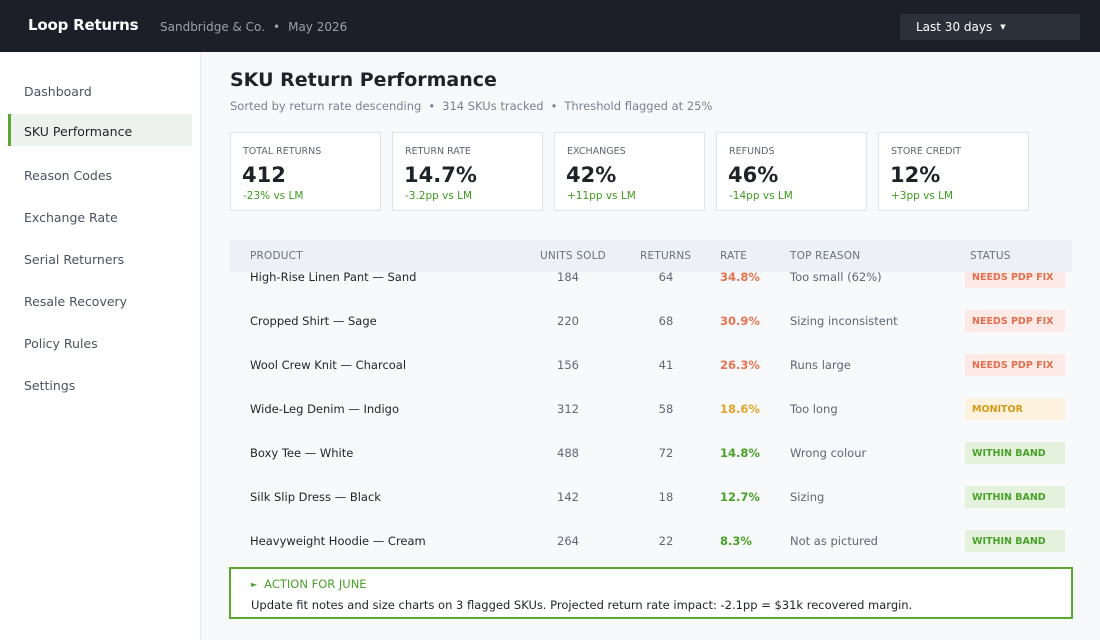  What do you see at coordinates (791, 171) in the screenshot?
I see `kpi-card-refunds: REFUNDS 46% -14pp vs LM` at bounding box center [791, 171].